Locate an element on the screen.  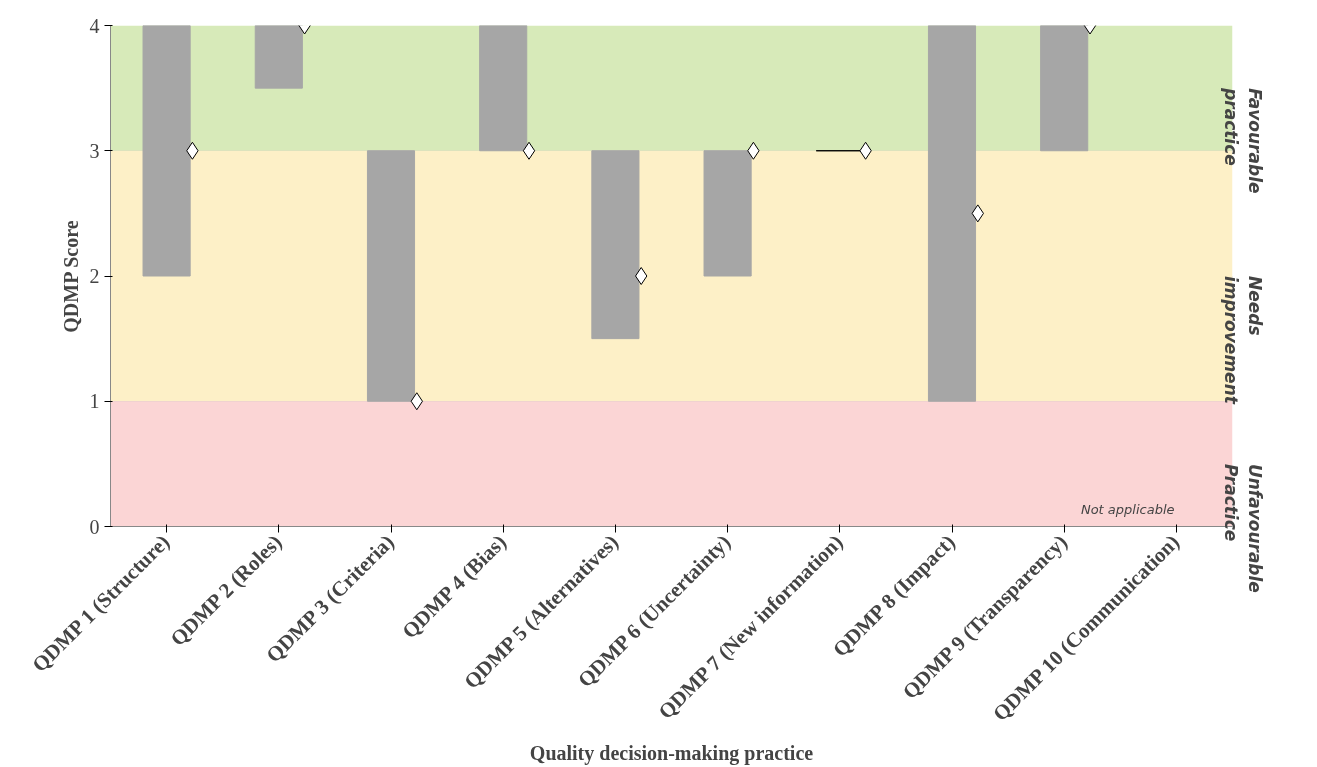
band-label: Needs improvement is located at coordinates (1242, 340).